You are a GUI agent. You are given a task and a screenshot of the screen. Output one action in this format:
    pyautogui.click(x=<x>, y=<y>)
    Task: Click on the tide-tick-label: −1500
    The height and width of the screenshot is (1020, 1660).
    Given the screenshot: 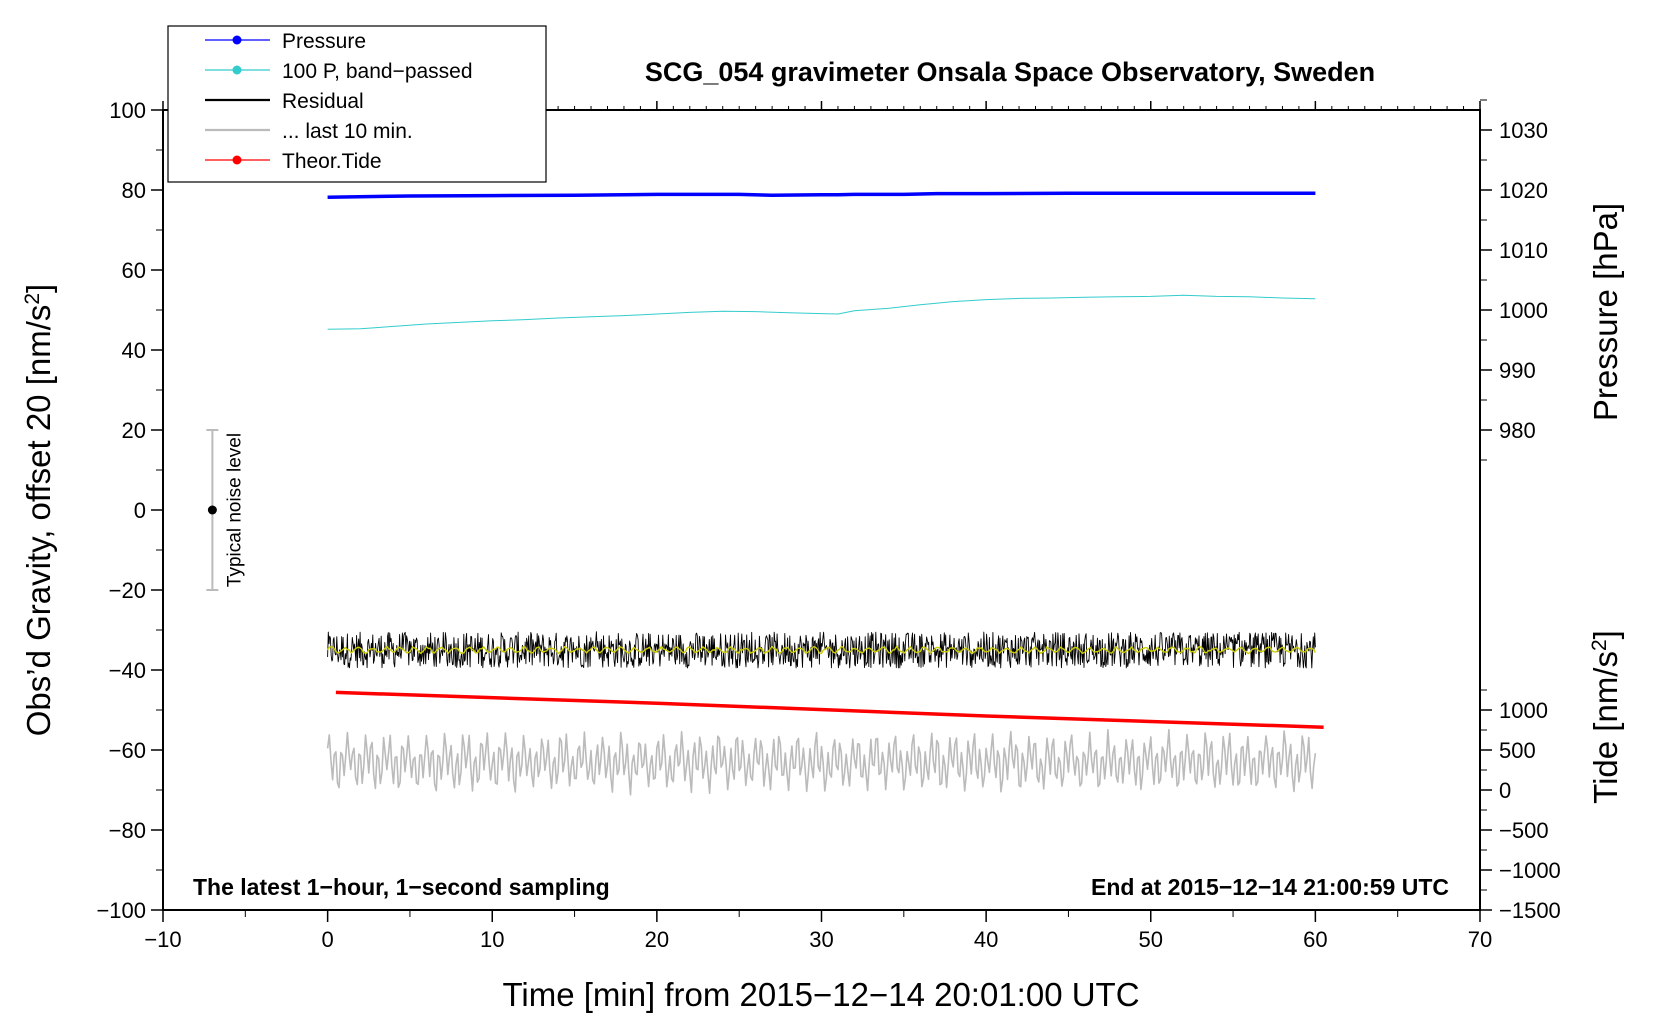 What is the action you would take?
    pyautogui.click(x=1530, y=910)
    